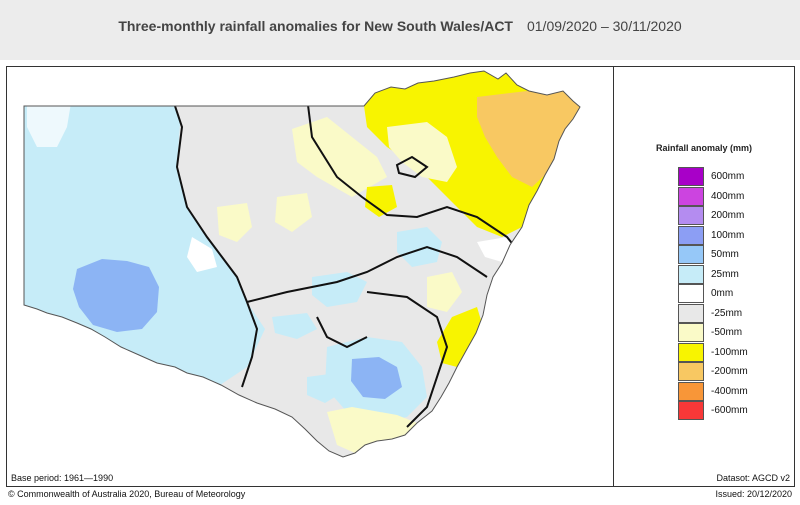 This screenshot has height=505, width=800. I want to click on legend-label: -25mm, so click(727, 313).